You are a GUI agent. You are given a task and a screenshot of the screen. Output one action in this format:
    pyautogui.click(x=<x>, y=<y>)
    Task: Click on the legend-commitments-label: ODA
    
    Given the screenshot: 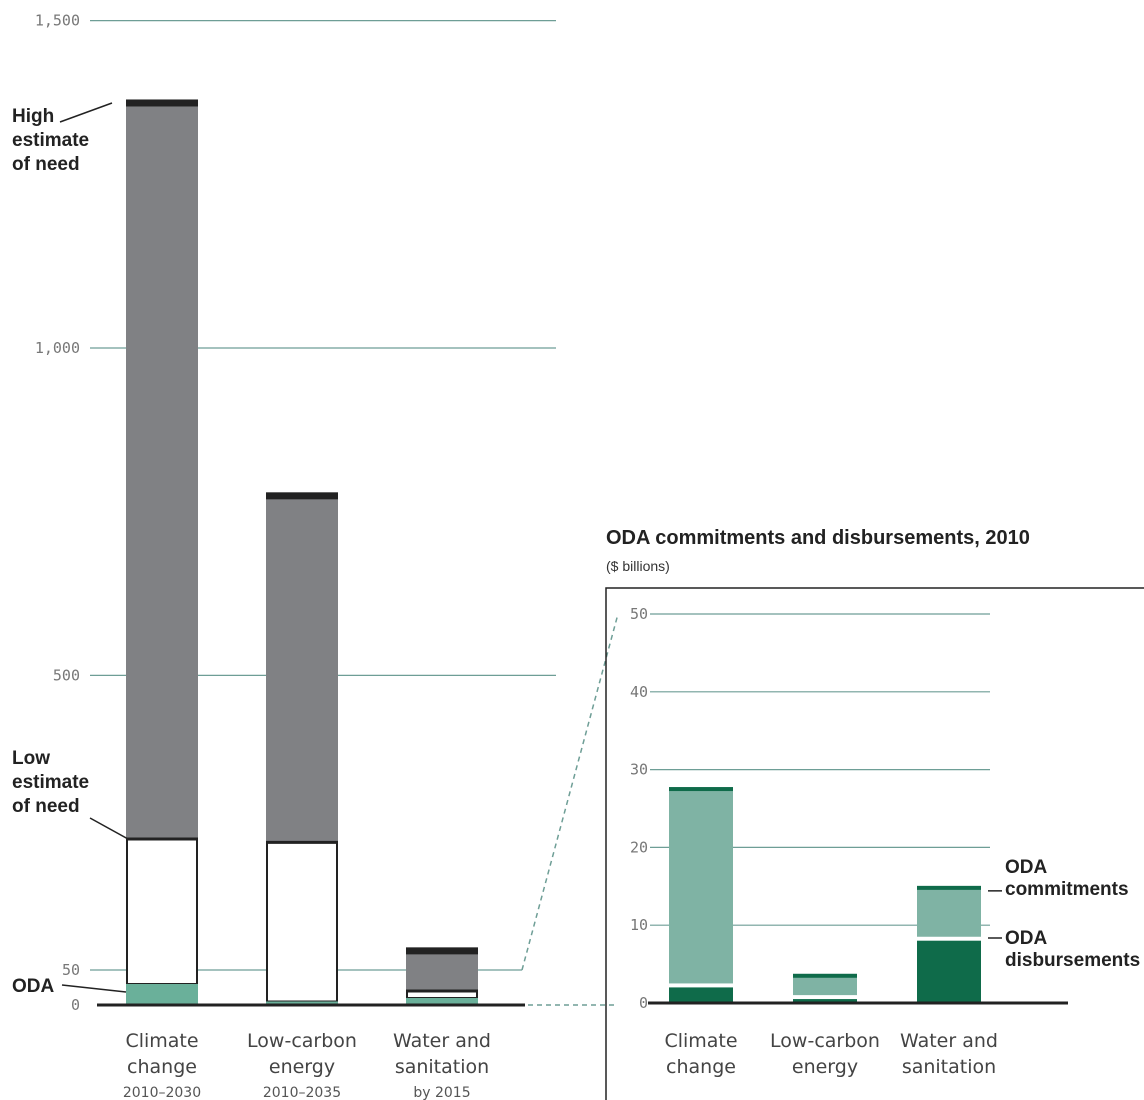 What is the action you would take?
    pyautogui.click(x=1026, y=867)
    